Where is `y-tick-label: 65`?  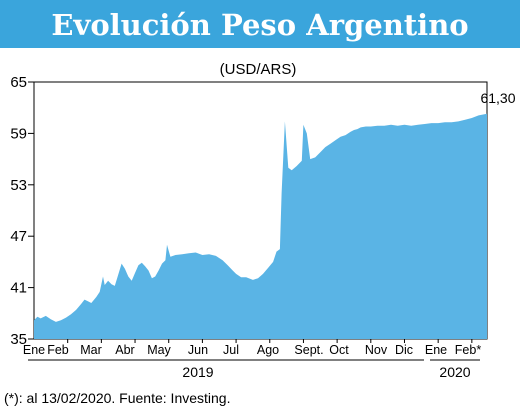
y-tick-label: 65 is located at coordinates (18, 82).